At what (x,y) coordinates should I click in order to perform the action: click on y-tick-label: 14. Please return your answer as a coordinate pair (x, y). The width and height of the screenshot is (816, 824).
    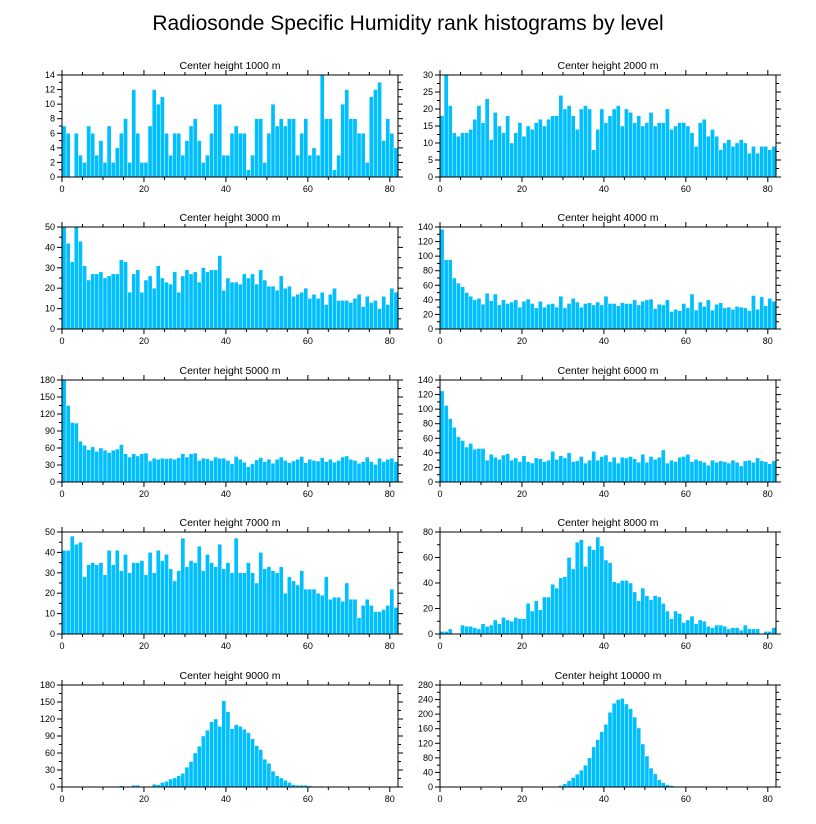
    Looking at the image, I should click on (50, 75).